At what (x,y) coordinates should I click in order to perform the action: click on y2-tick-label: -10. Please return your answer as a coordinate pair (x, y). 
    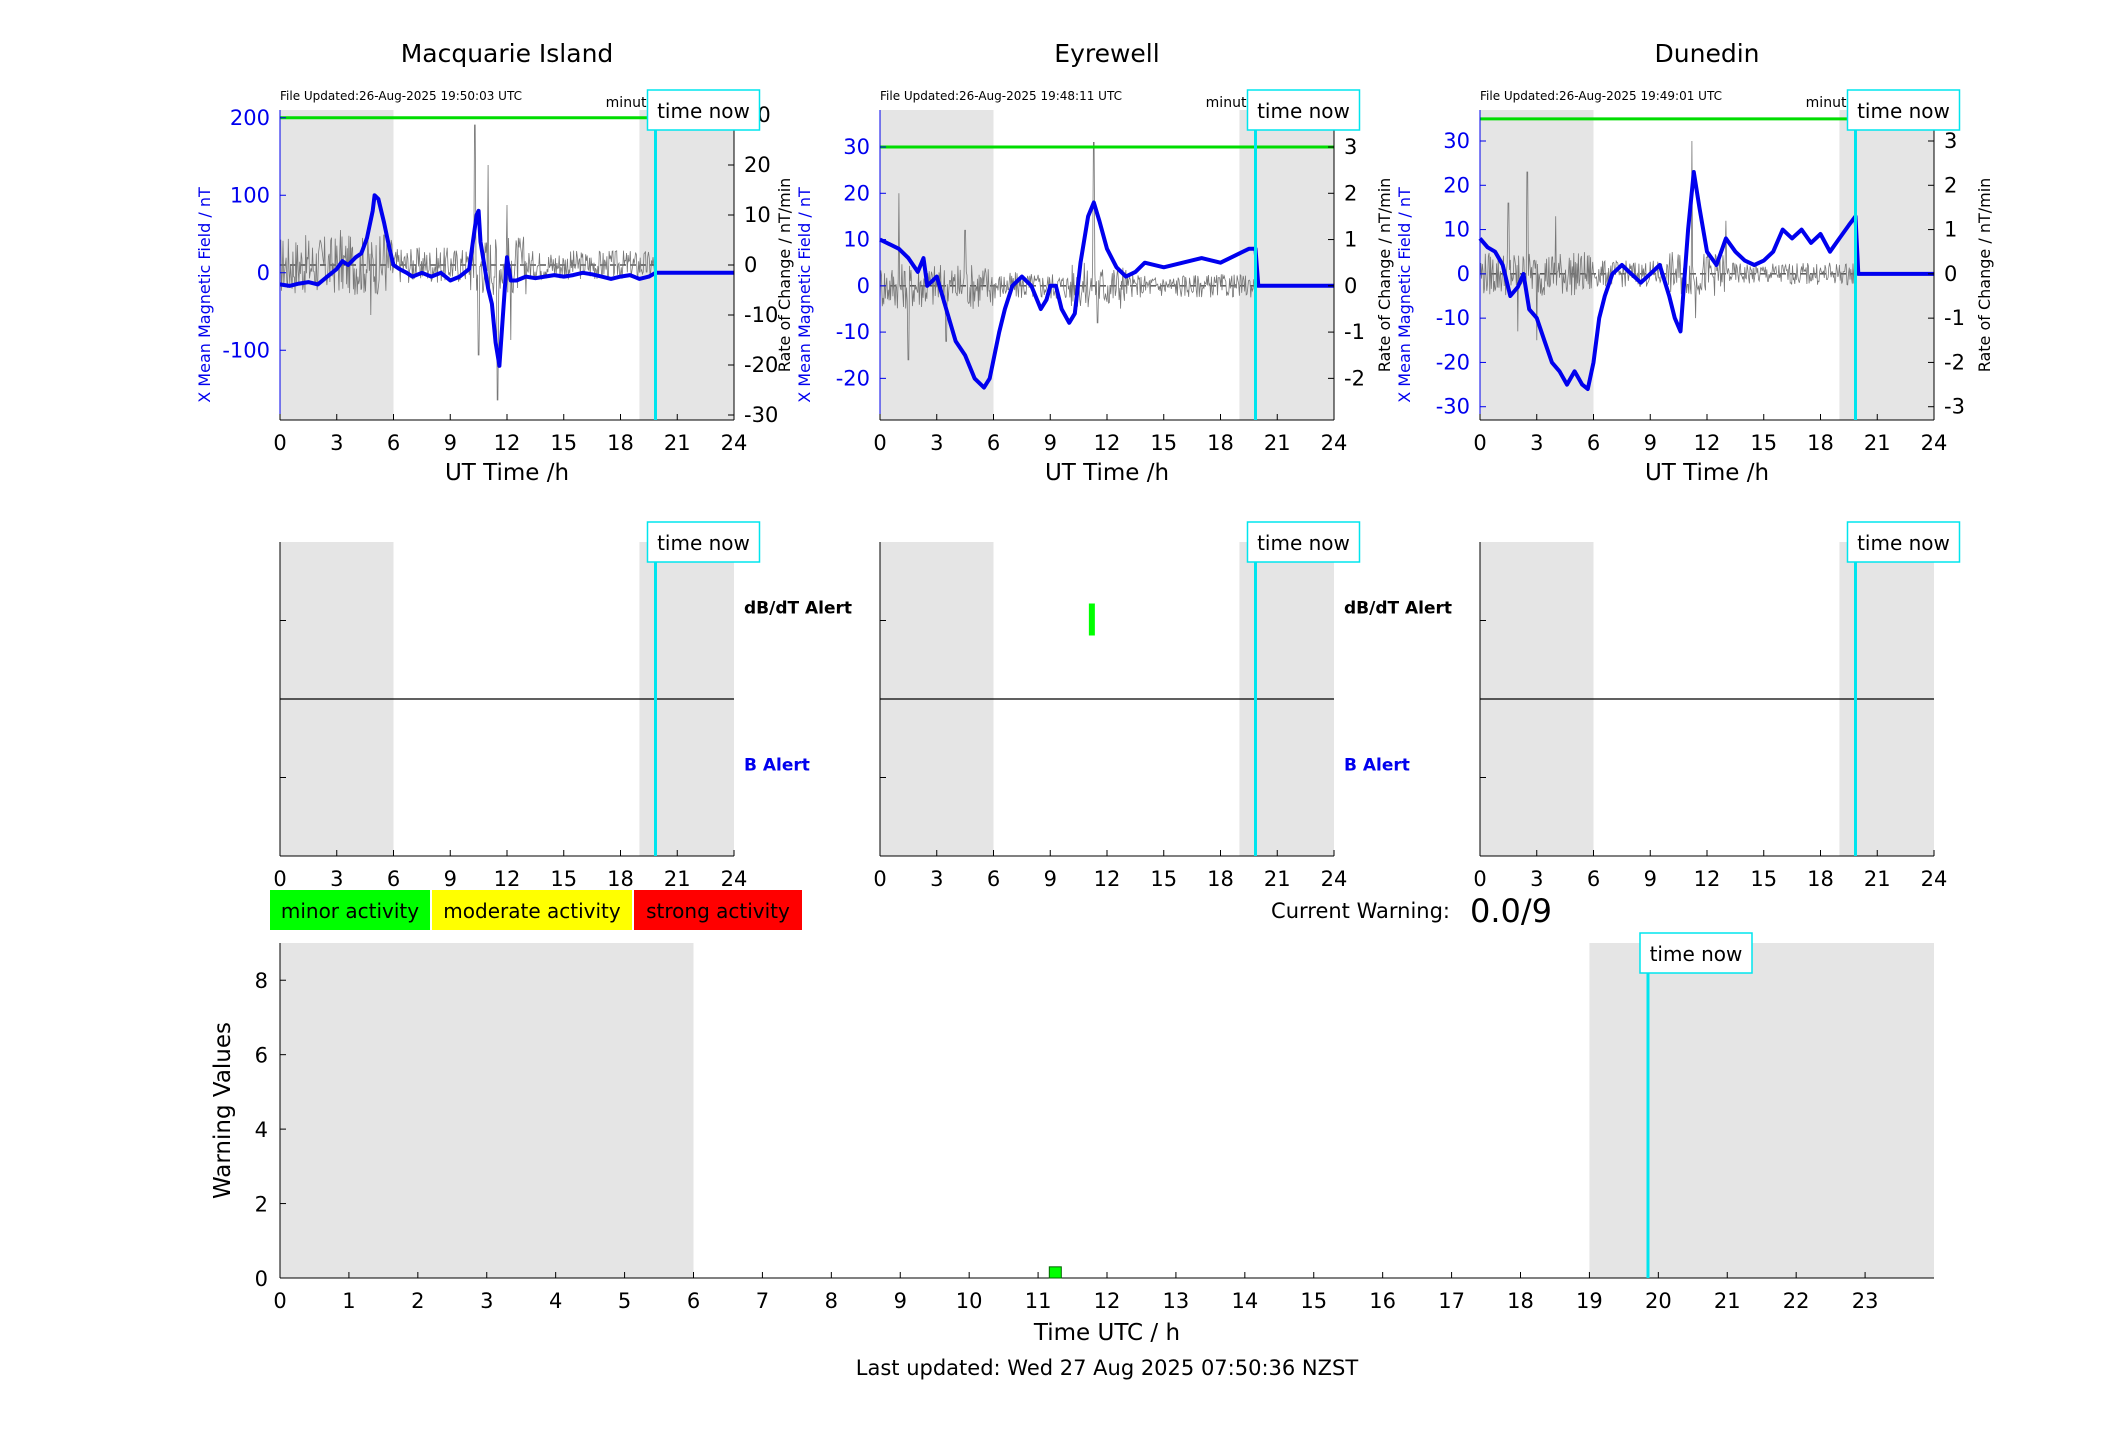
    Looking at the image, I should click on (761, 315).